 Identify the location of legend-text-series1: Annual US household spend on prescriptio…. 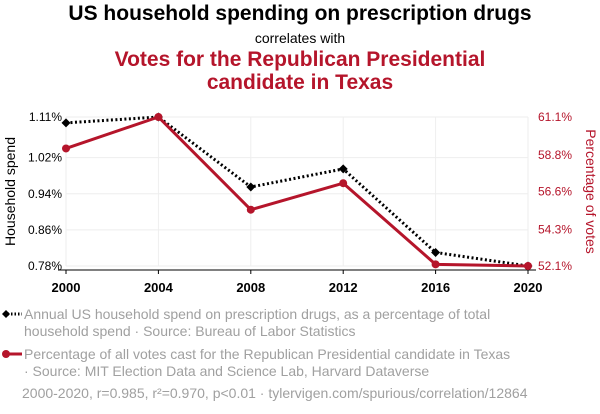
(304, 323).